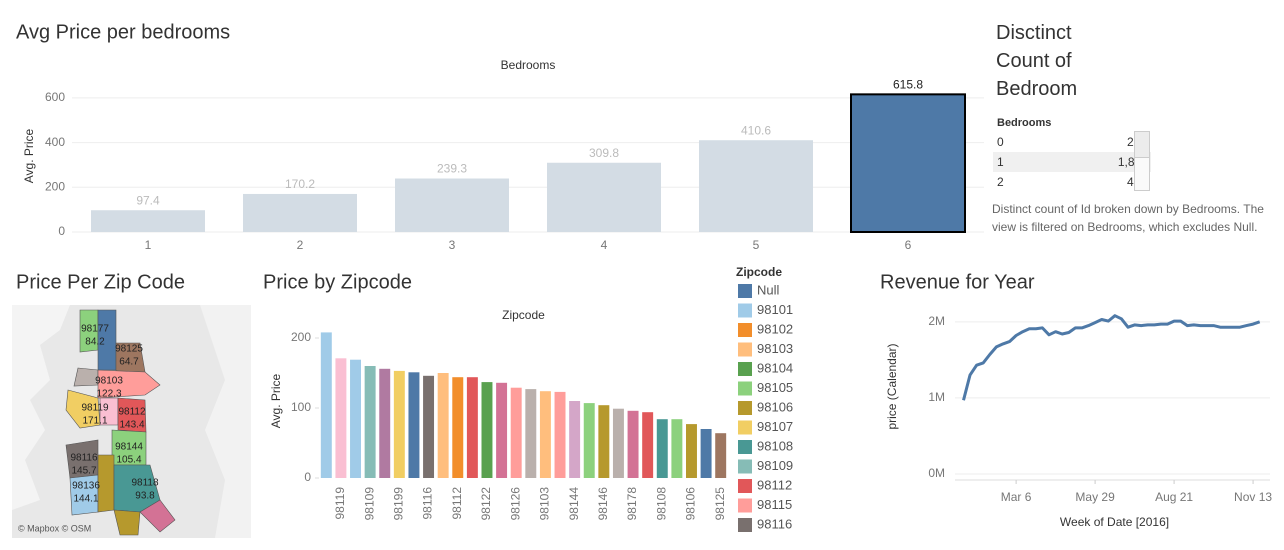 This screenshot has height=550, width=1284. What do you see at coordinates (301, 407) in the screenshot?
I see `y-tick-label: 100` at bounding box center [301, 407].